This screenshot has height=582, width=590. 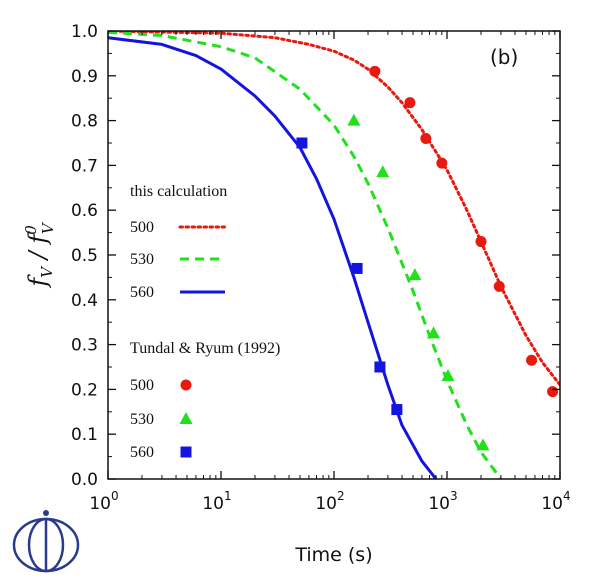 What do you see at coordinates (142, 259) in the screenshot?
I see `legend-label-calc-530: 530` at bounding box center [142, 259].